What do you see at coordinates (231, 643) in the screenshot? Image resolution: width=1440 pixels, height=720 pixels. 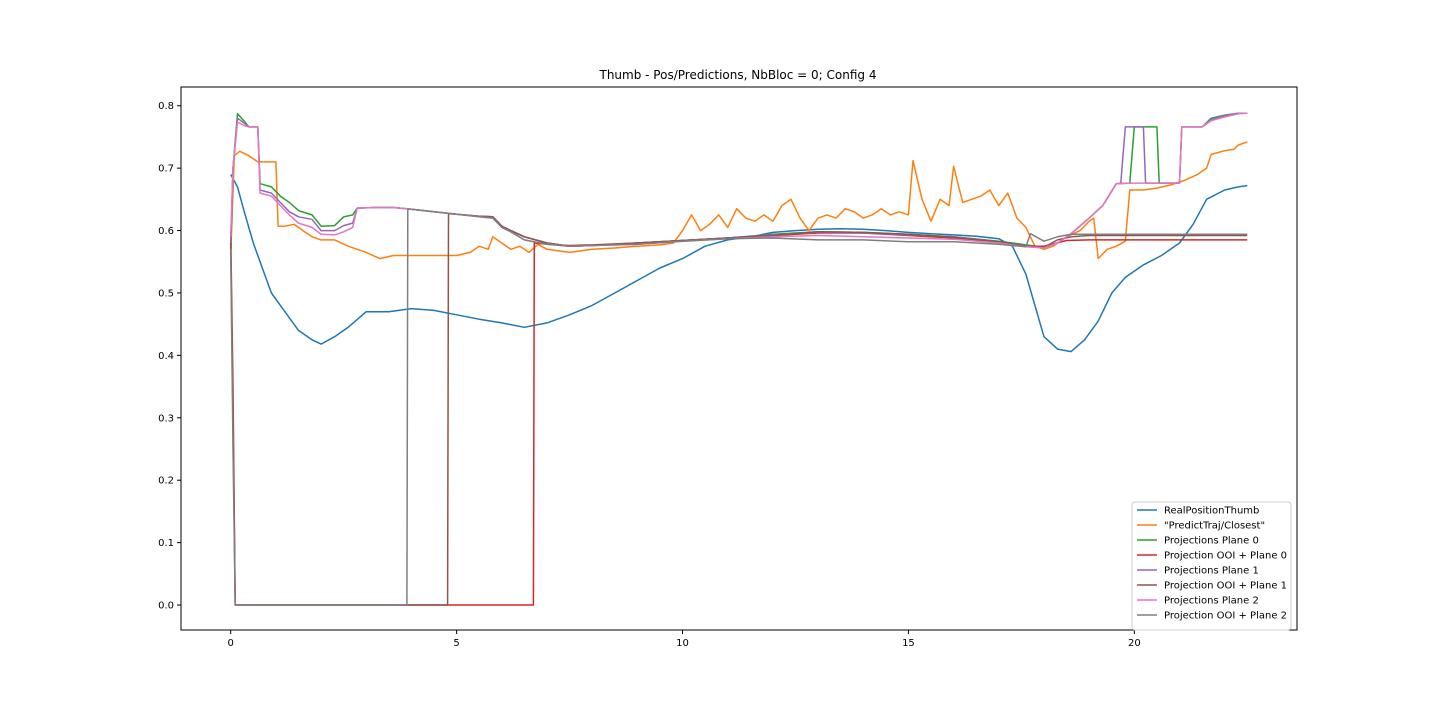 I see `x-tick-label: 0` at bounding box center [231, 643].